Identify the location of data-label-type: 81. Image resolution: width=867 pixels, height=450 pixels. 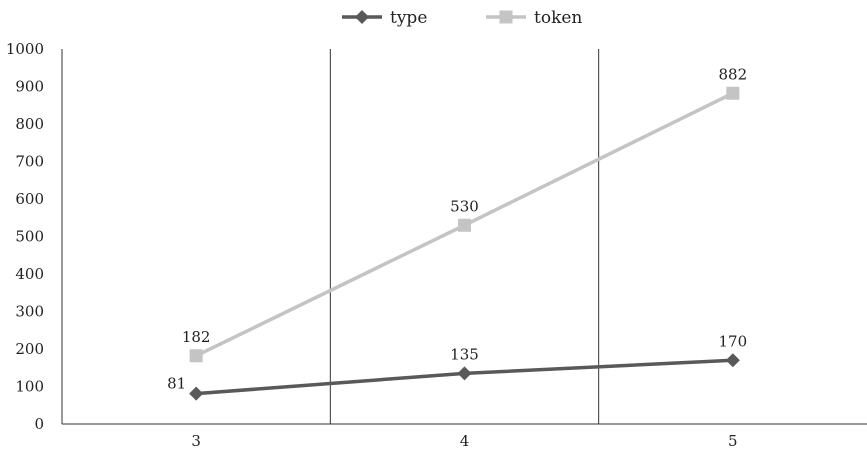
(176, 384).